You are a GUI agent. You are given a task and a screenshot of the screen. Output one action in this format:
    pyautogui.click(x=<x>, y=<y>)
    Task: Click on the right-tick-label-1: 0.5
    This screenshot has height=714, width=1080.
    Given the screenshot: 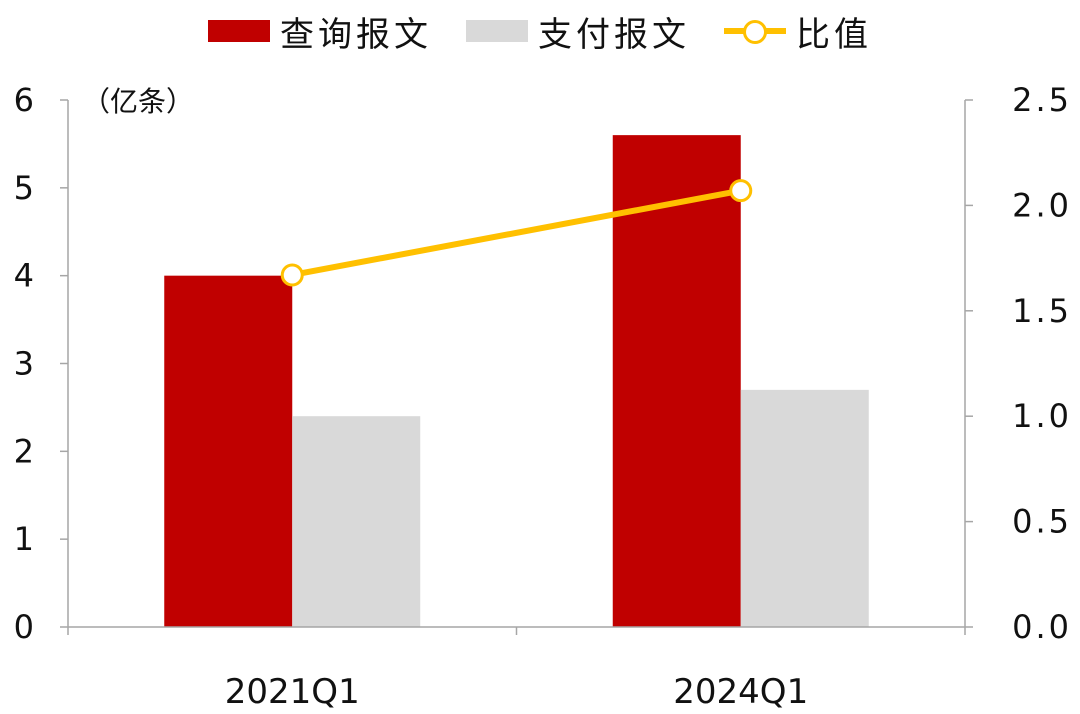 What is the action you would take?
    pyautogui.click(x=1042, y=522)
    